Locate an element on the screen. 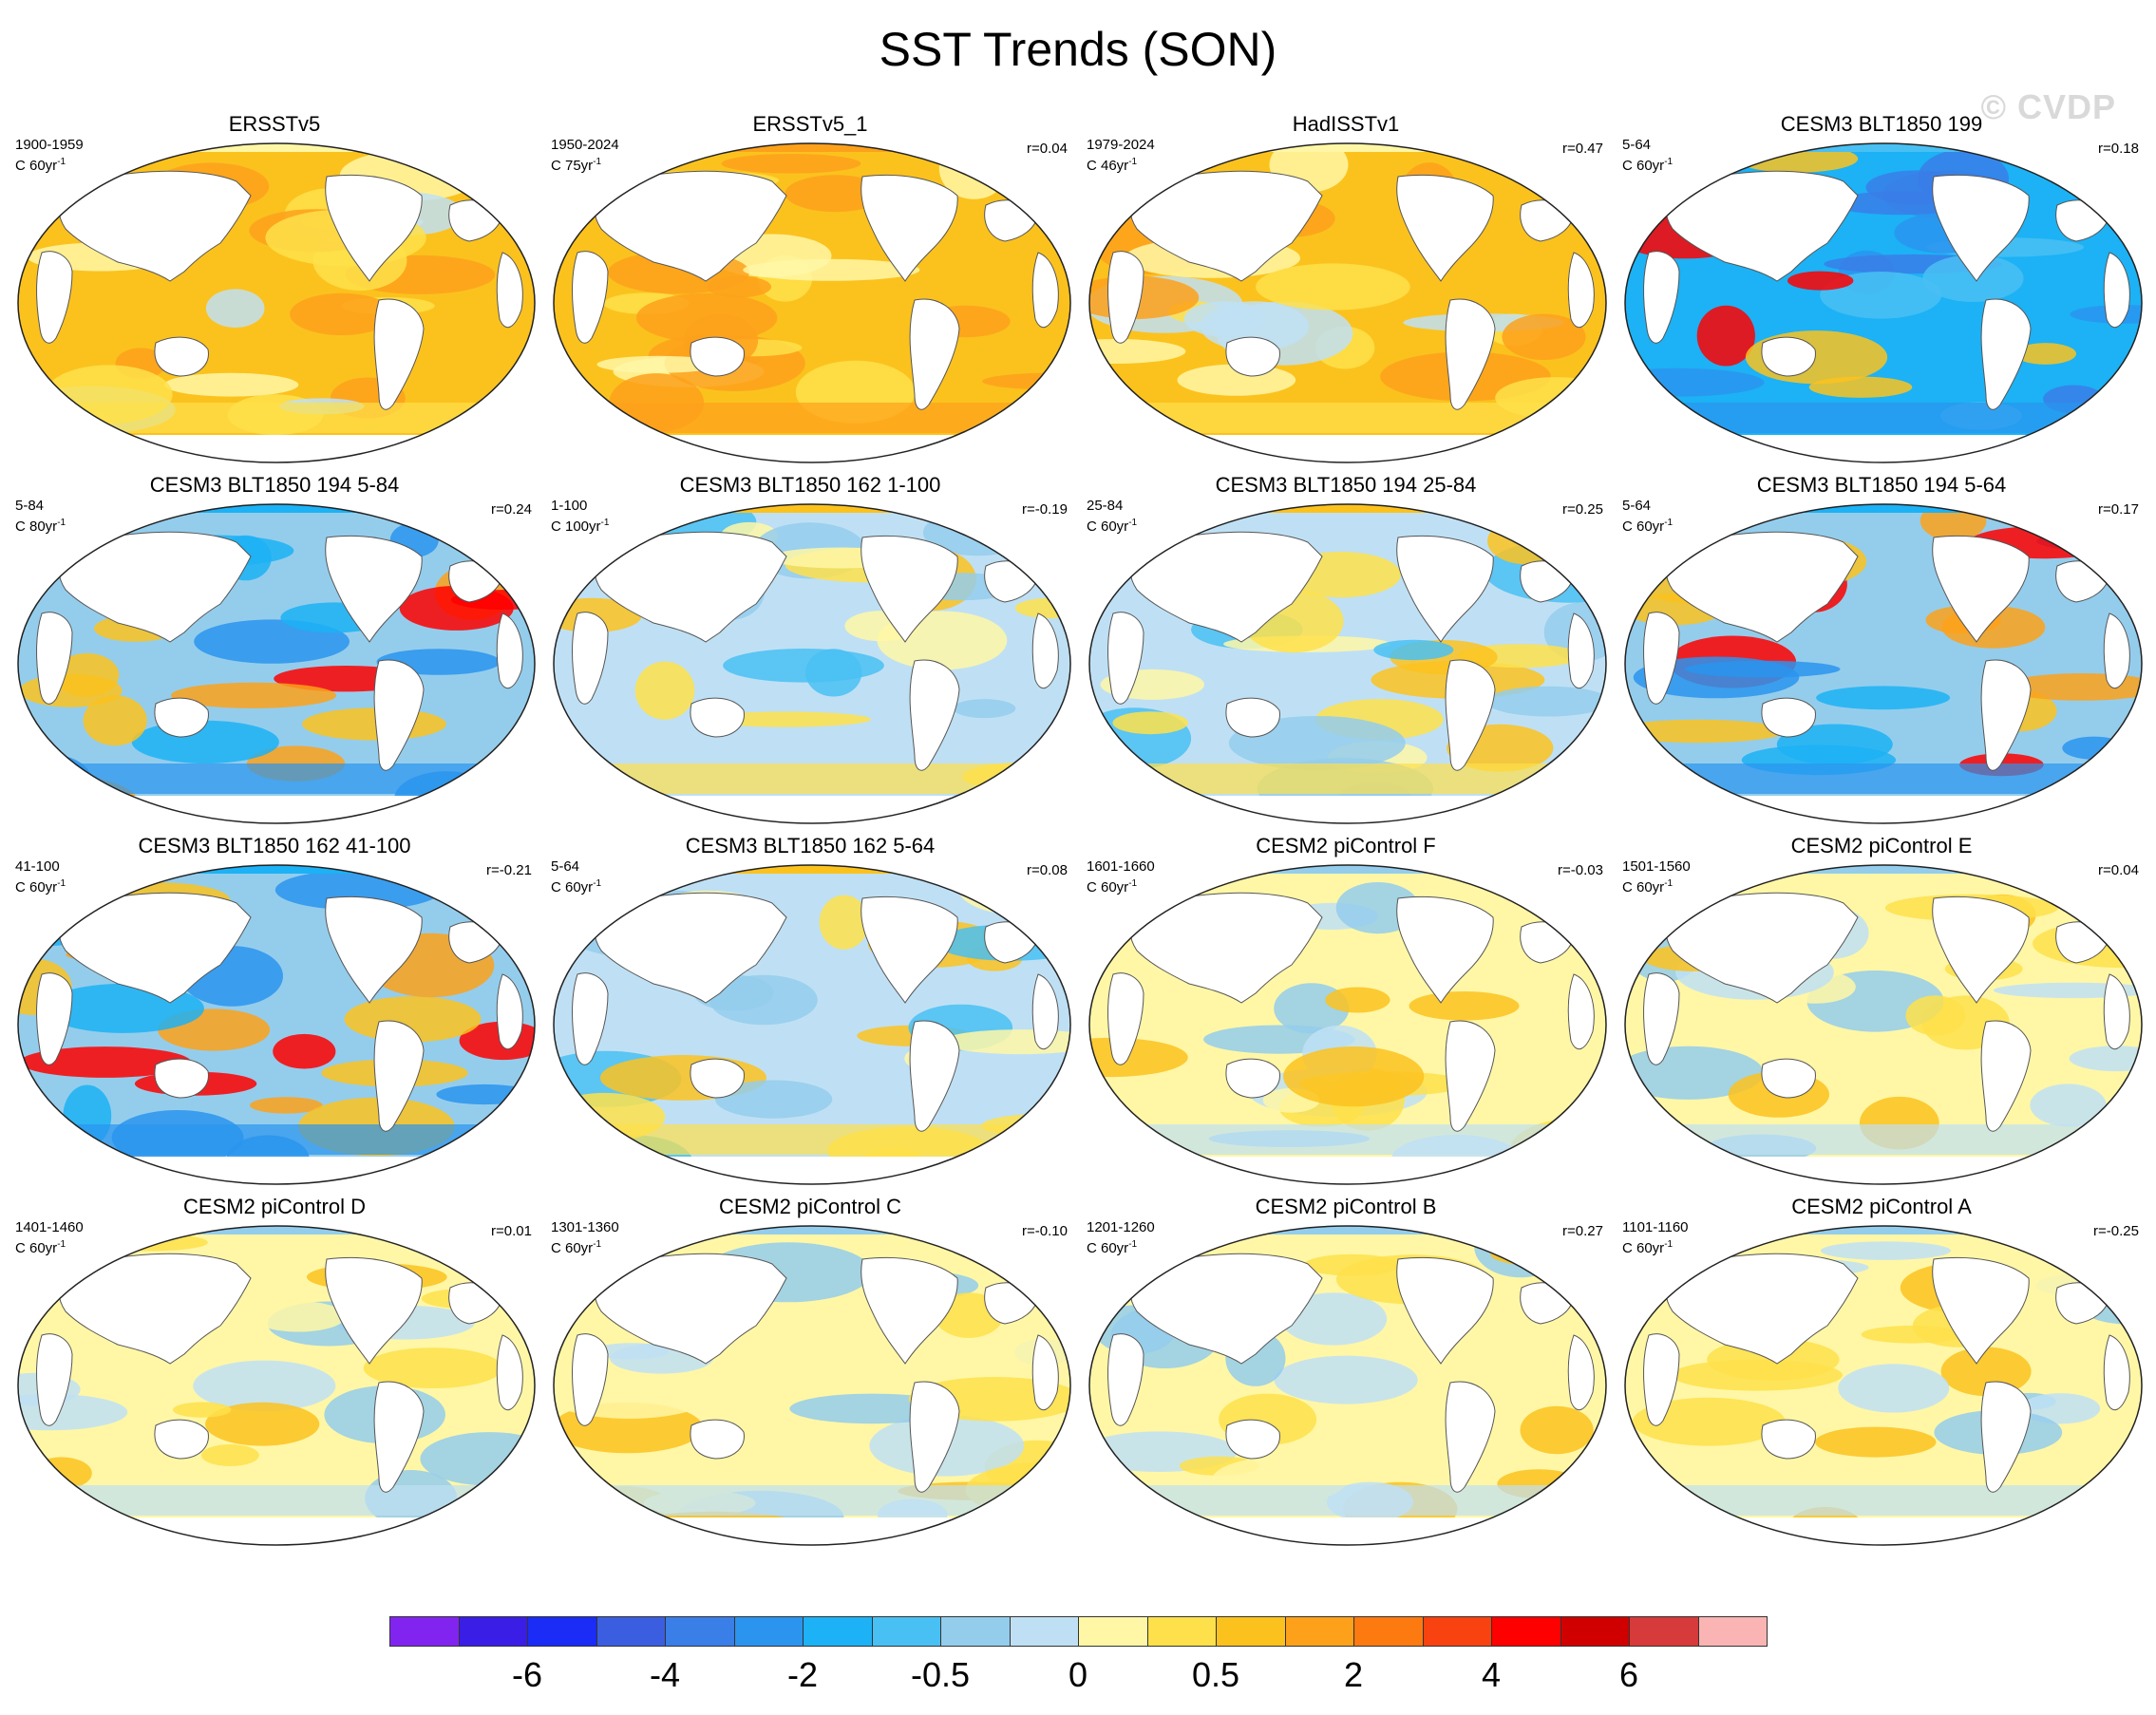 This screenshot has height=1715, width=2156. panel-title: CESM2 piControl E is located at coordinates (1882, 846).